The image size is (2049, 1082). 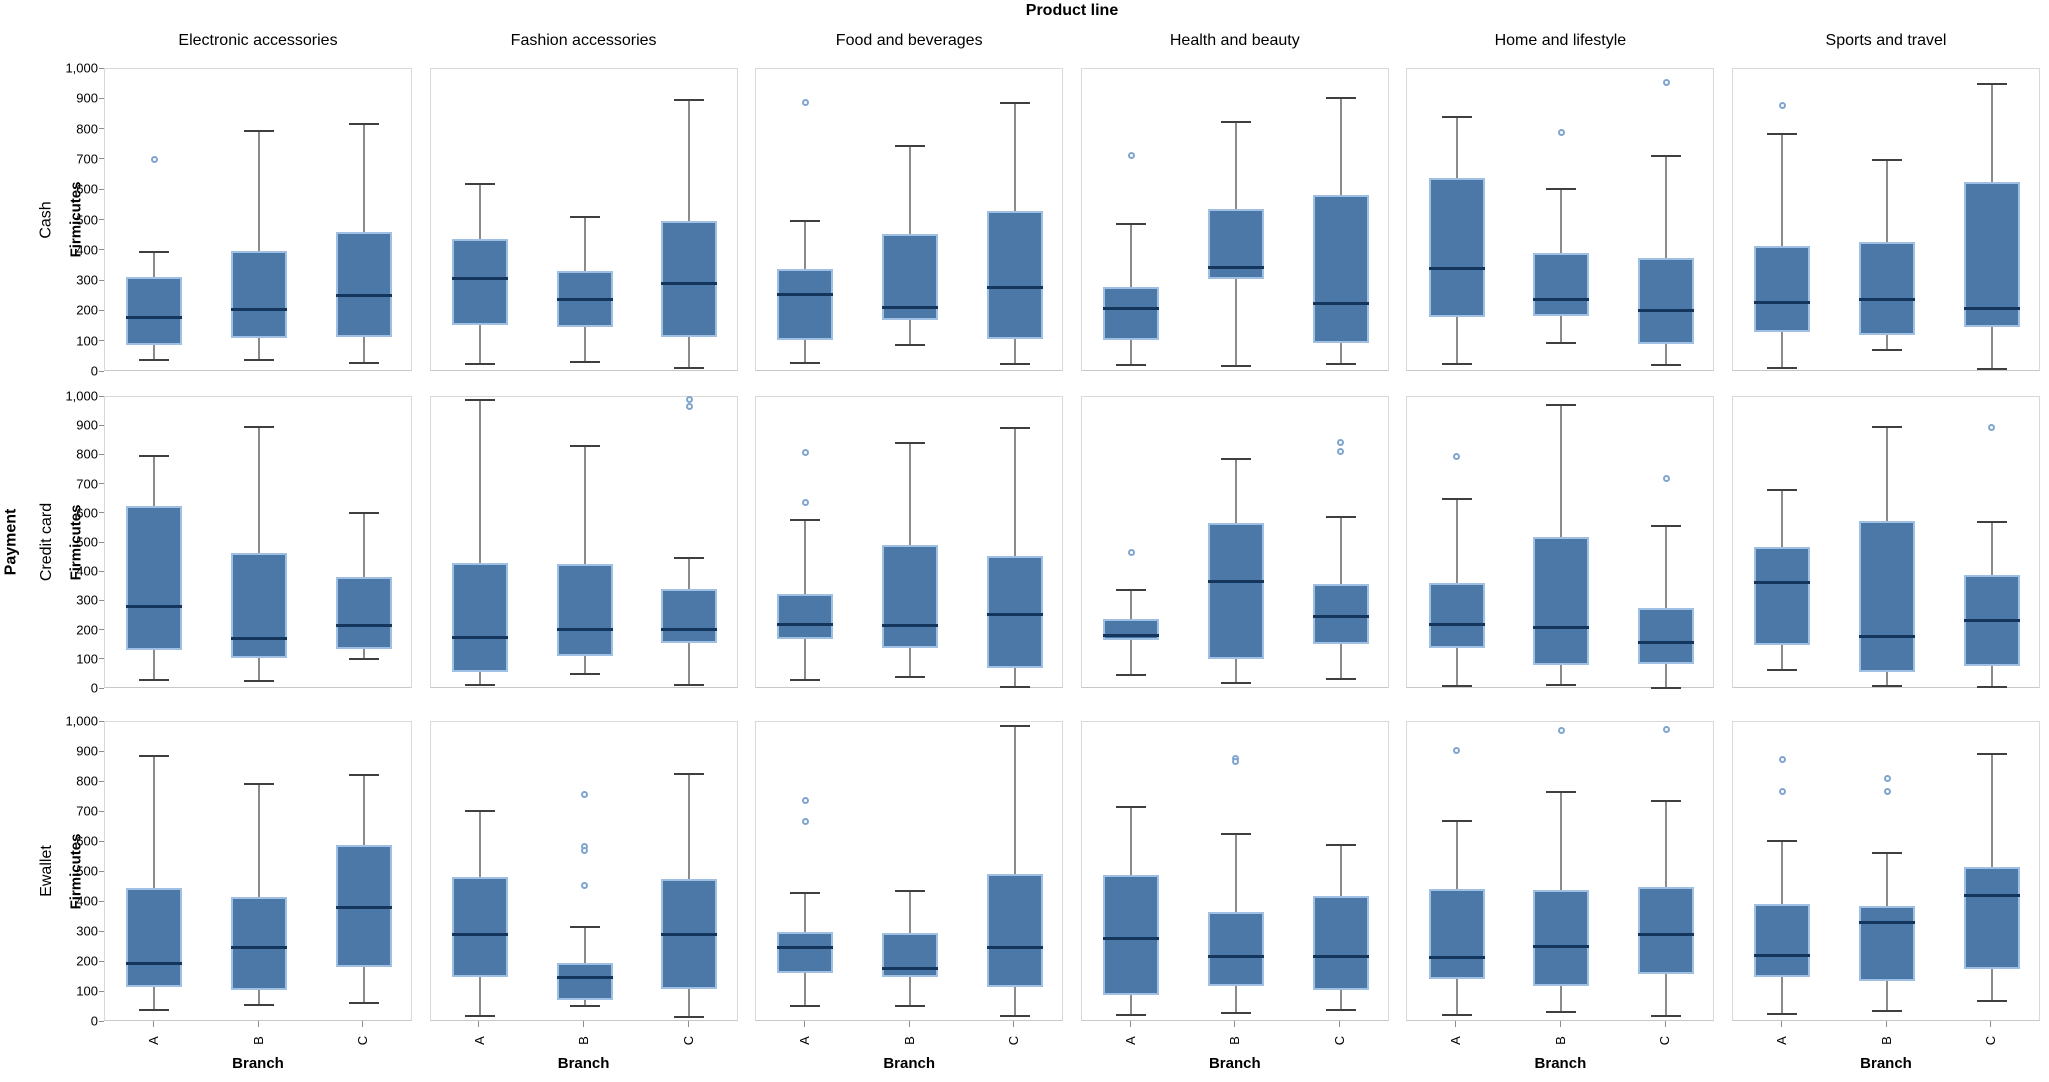 I want to click on ytick-label-1-1000: 1,000, so click(x=81, y=396).